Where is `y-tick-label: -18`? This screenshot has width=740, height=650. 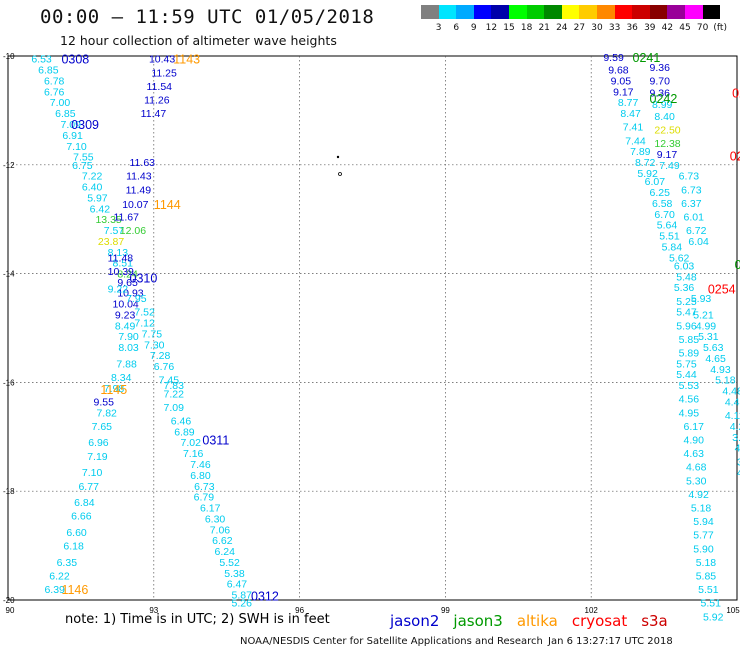
y-tick-label: -18 is located at coordinates (9, 491).